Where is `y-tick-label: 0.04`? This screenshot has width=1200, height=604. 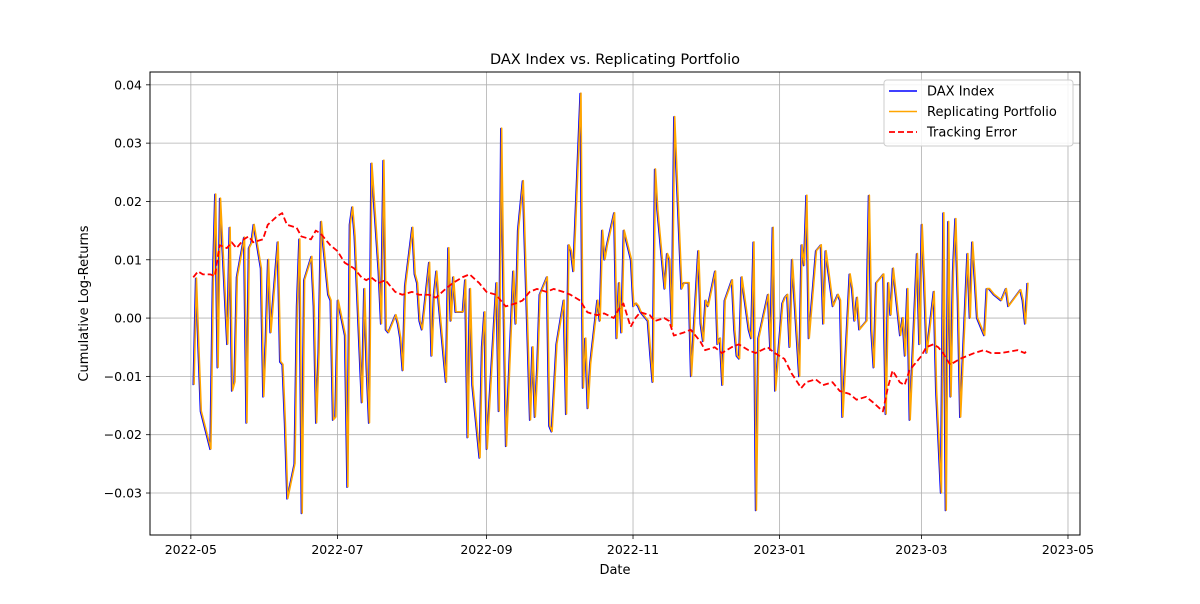
y-tick-label: 0.04 is located at coordinates (128, 84).